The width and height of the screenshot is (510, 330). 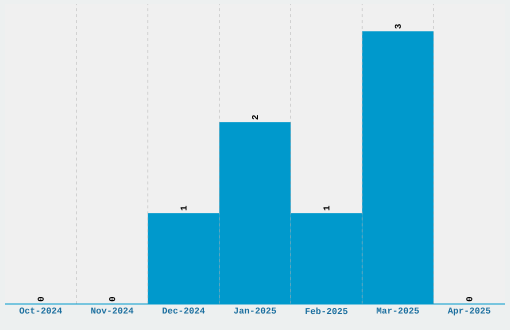 What do you see at coordinates (255, 311) in the screenshot?
I see `x-tick-label: Jan-2025` at bounding box center [255, 311].